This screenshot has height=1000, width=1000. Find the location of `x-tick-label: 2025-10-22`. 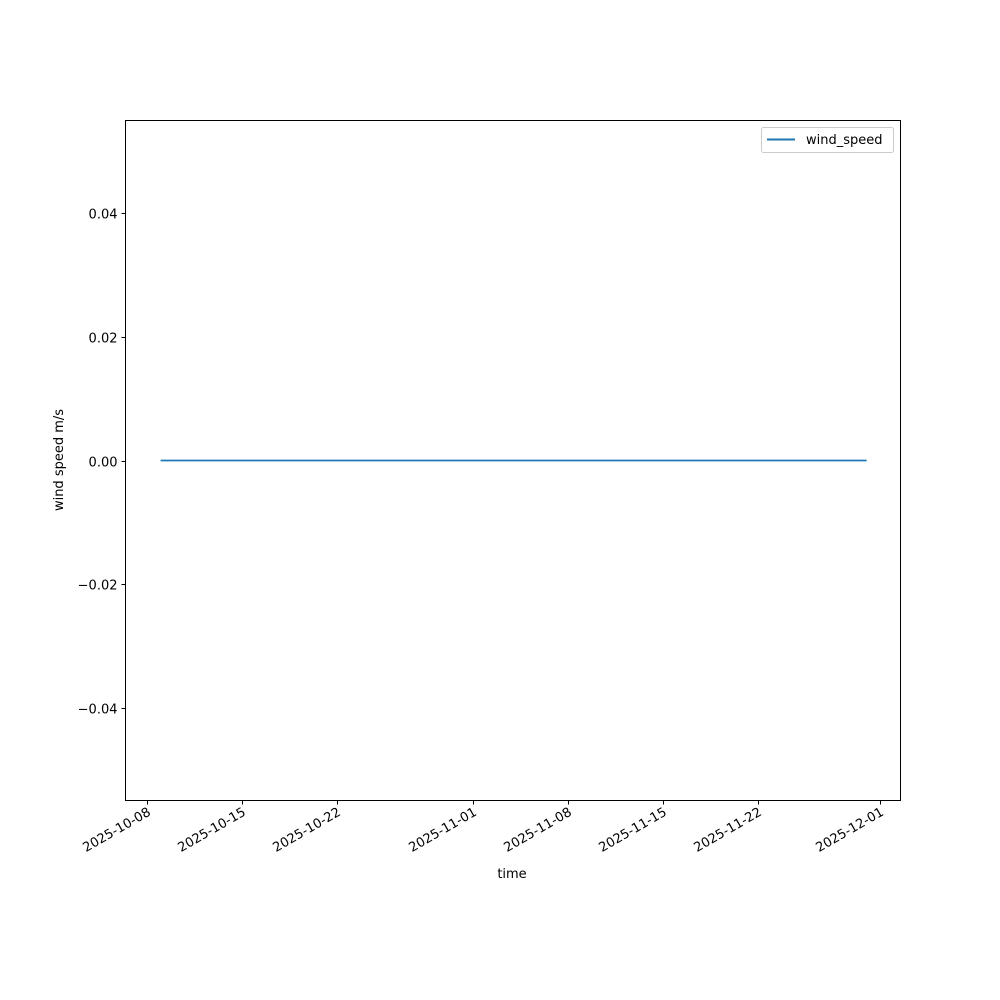

x-tick-label: 2025-10-22 is located at coordinates (307, 830).